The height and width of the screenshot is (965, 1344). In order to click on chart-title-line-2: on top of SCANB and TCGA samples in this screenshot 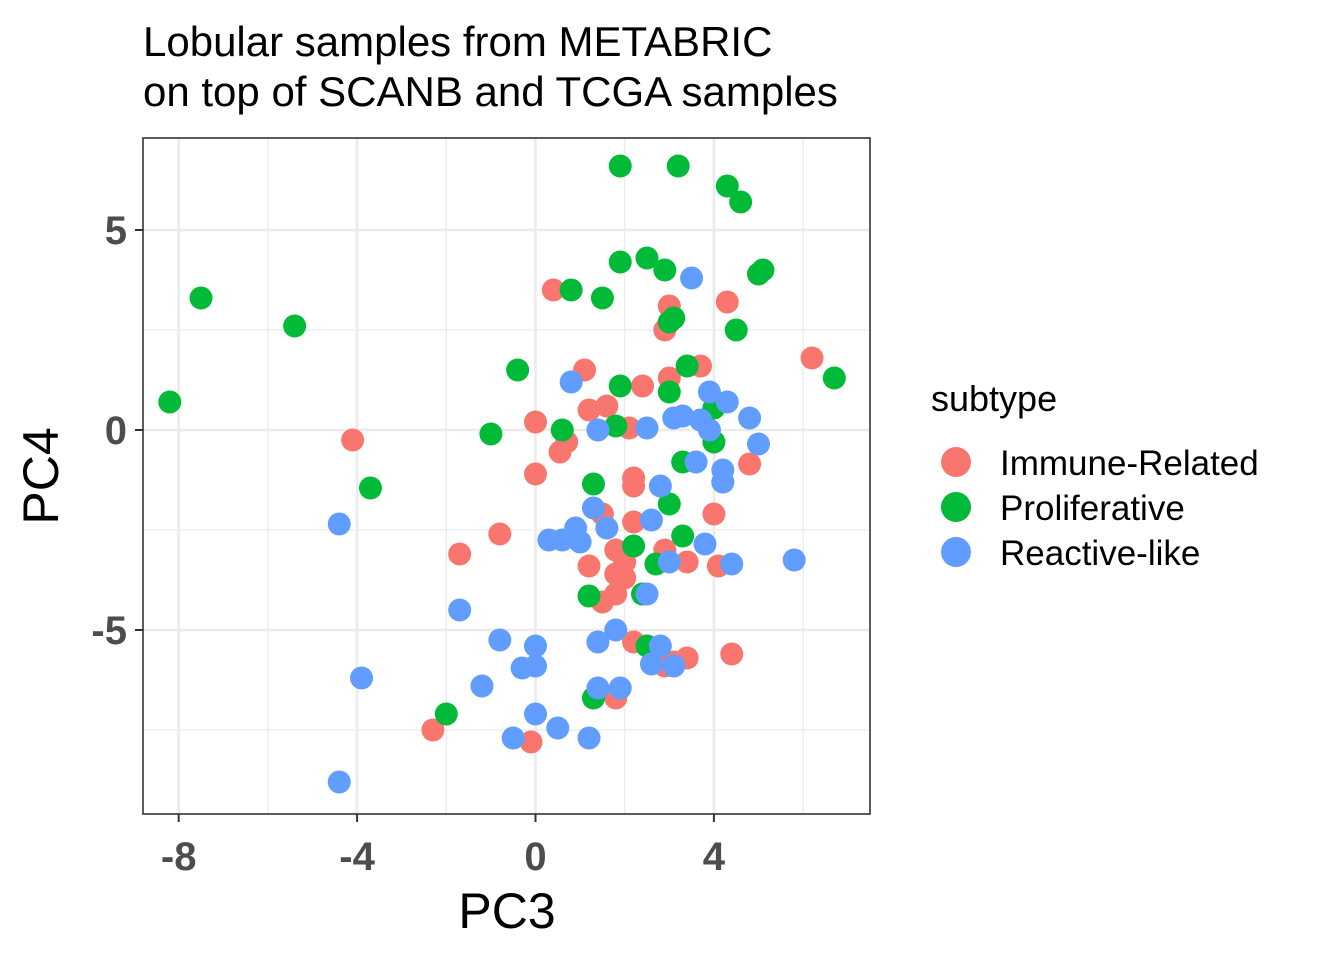, I will do `click(490, 91)`.